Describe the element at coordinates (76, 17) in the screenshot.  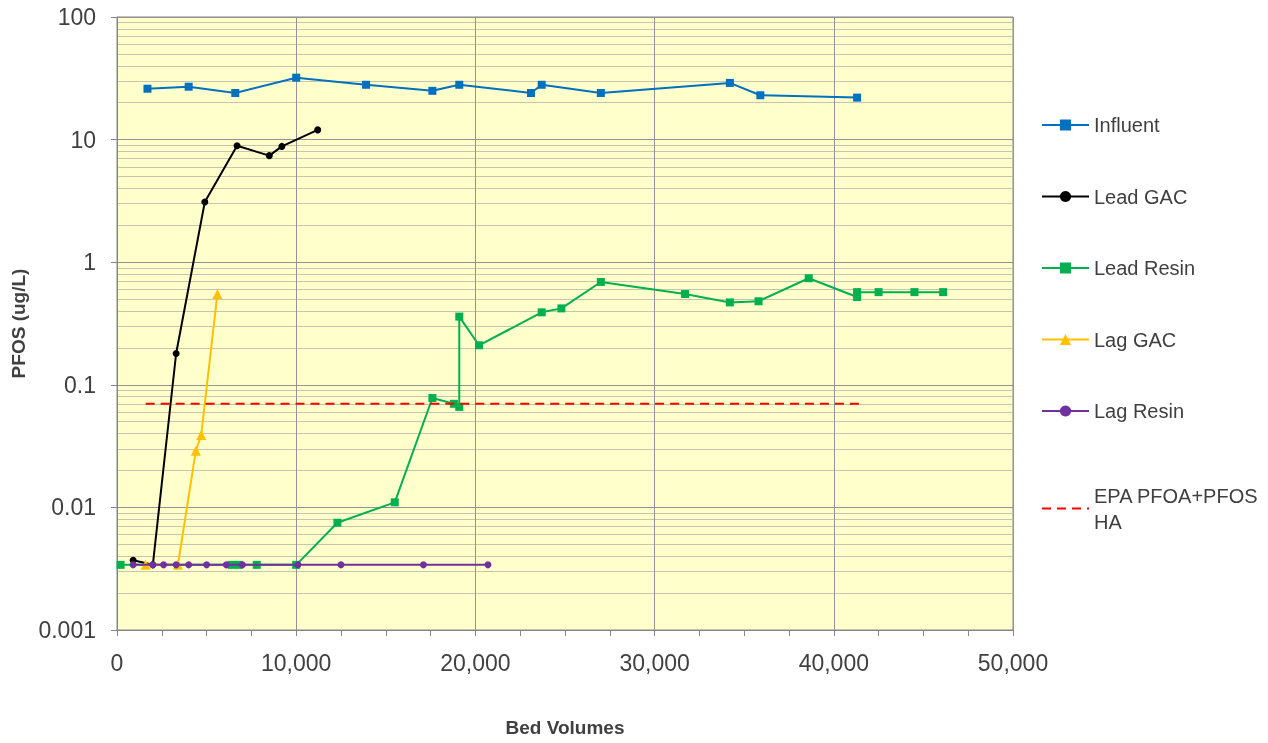
I see `y-tick-label: 100` at that location.